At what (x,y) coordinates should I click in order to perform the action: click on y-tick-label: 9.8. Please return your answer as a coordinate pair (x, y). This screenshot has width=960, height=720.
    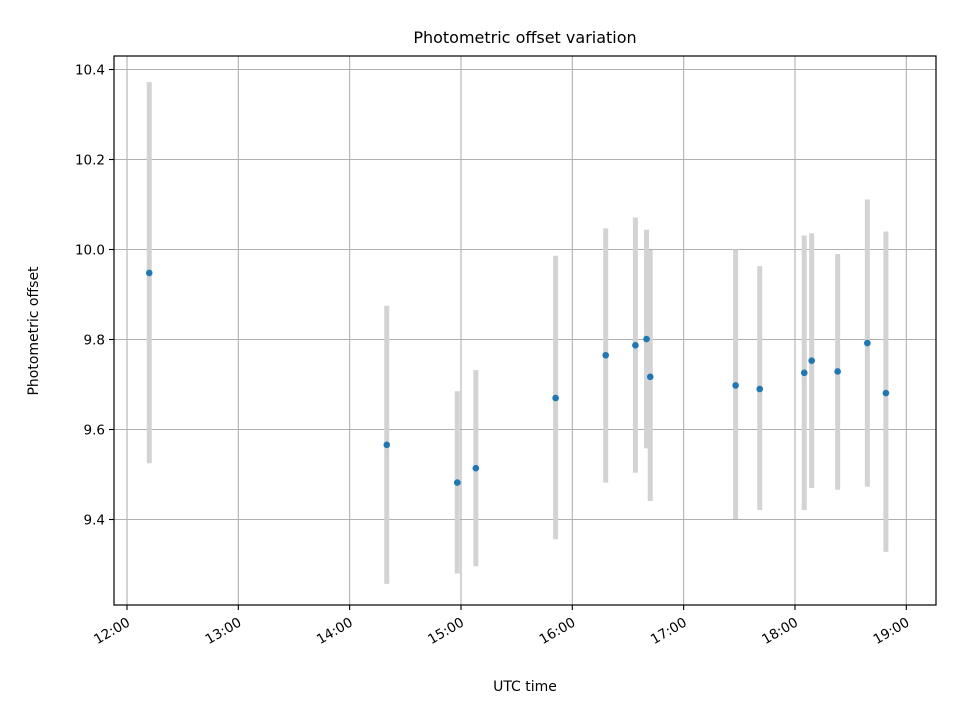
    Looking at the image, I should click on (94, 341).